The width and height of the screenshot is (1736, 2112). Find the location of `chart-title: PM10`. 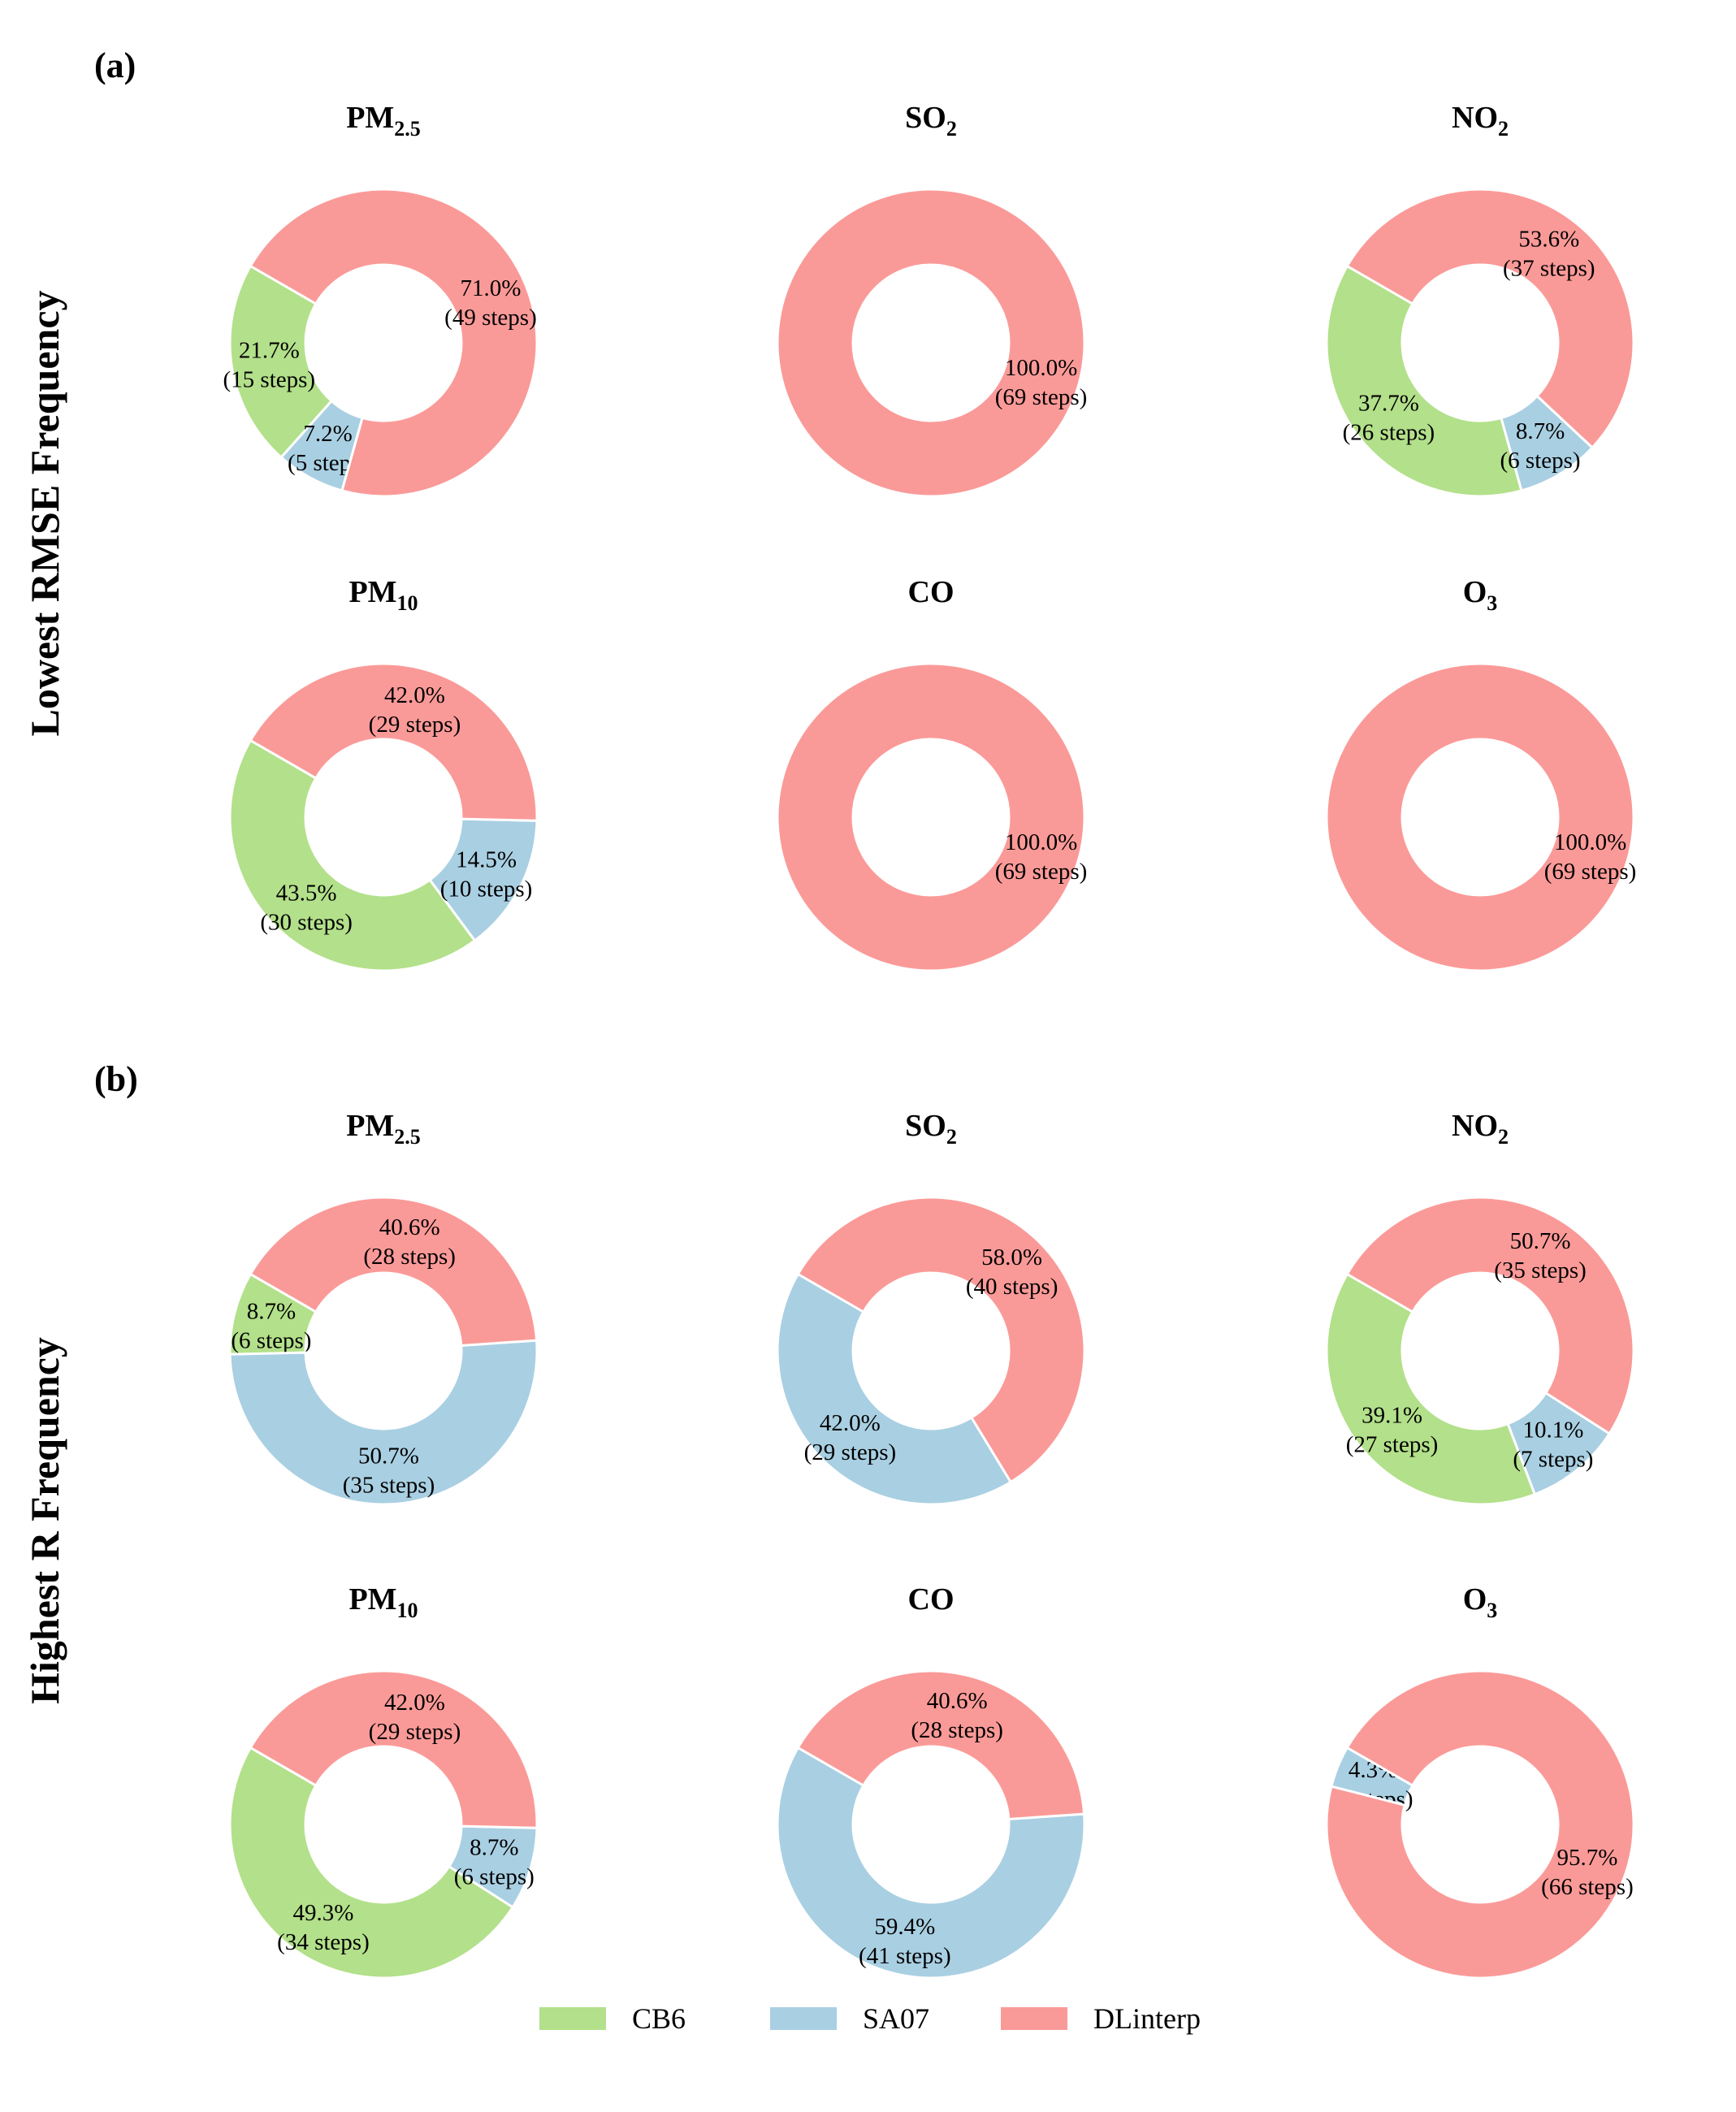

chart-title: PM10 is located at coordinates (383, 595).